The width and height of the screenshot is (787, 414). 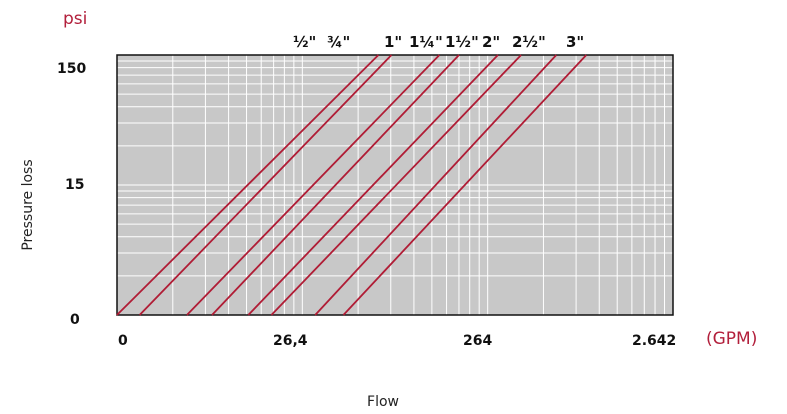 I want to click on y-tick-label: 150, so click(x=71, y=69).